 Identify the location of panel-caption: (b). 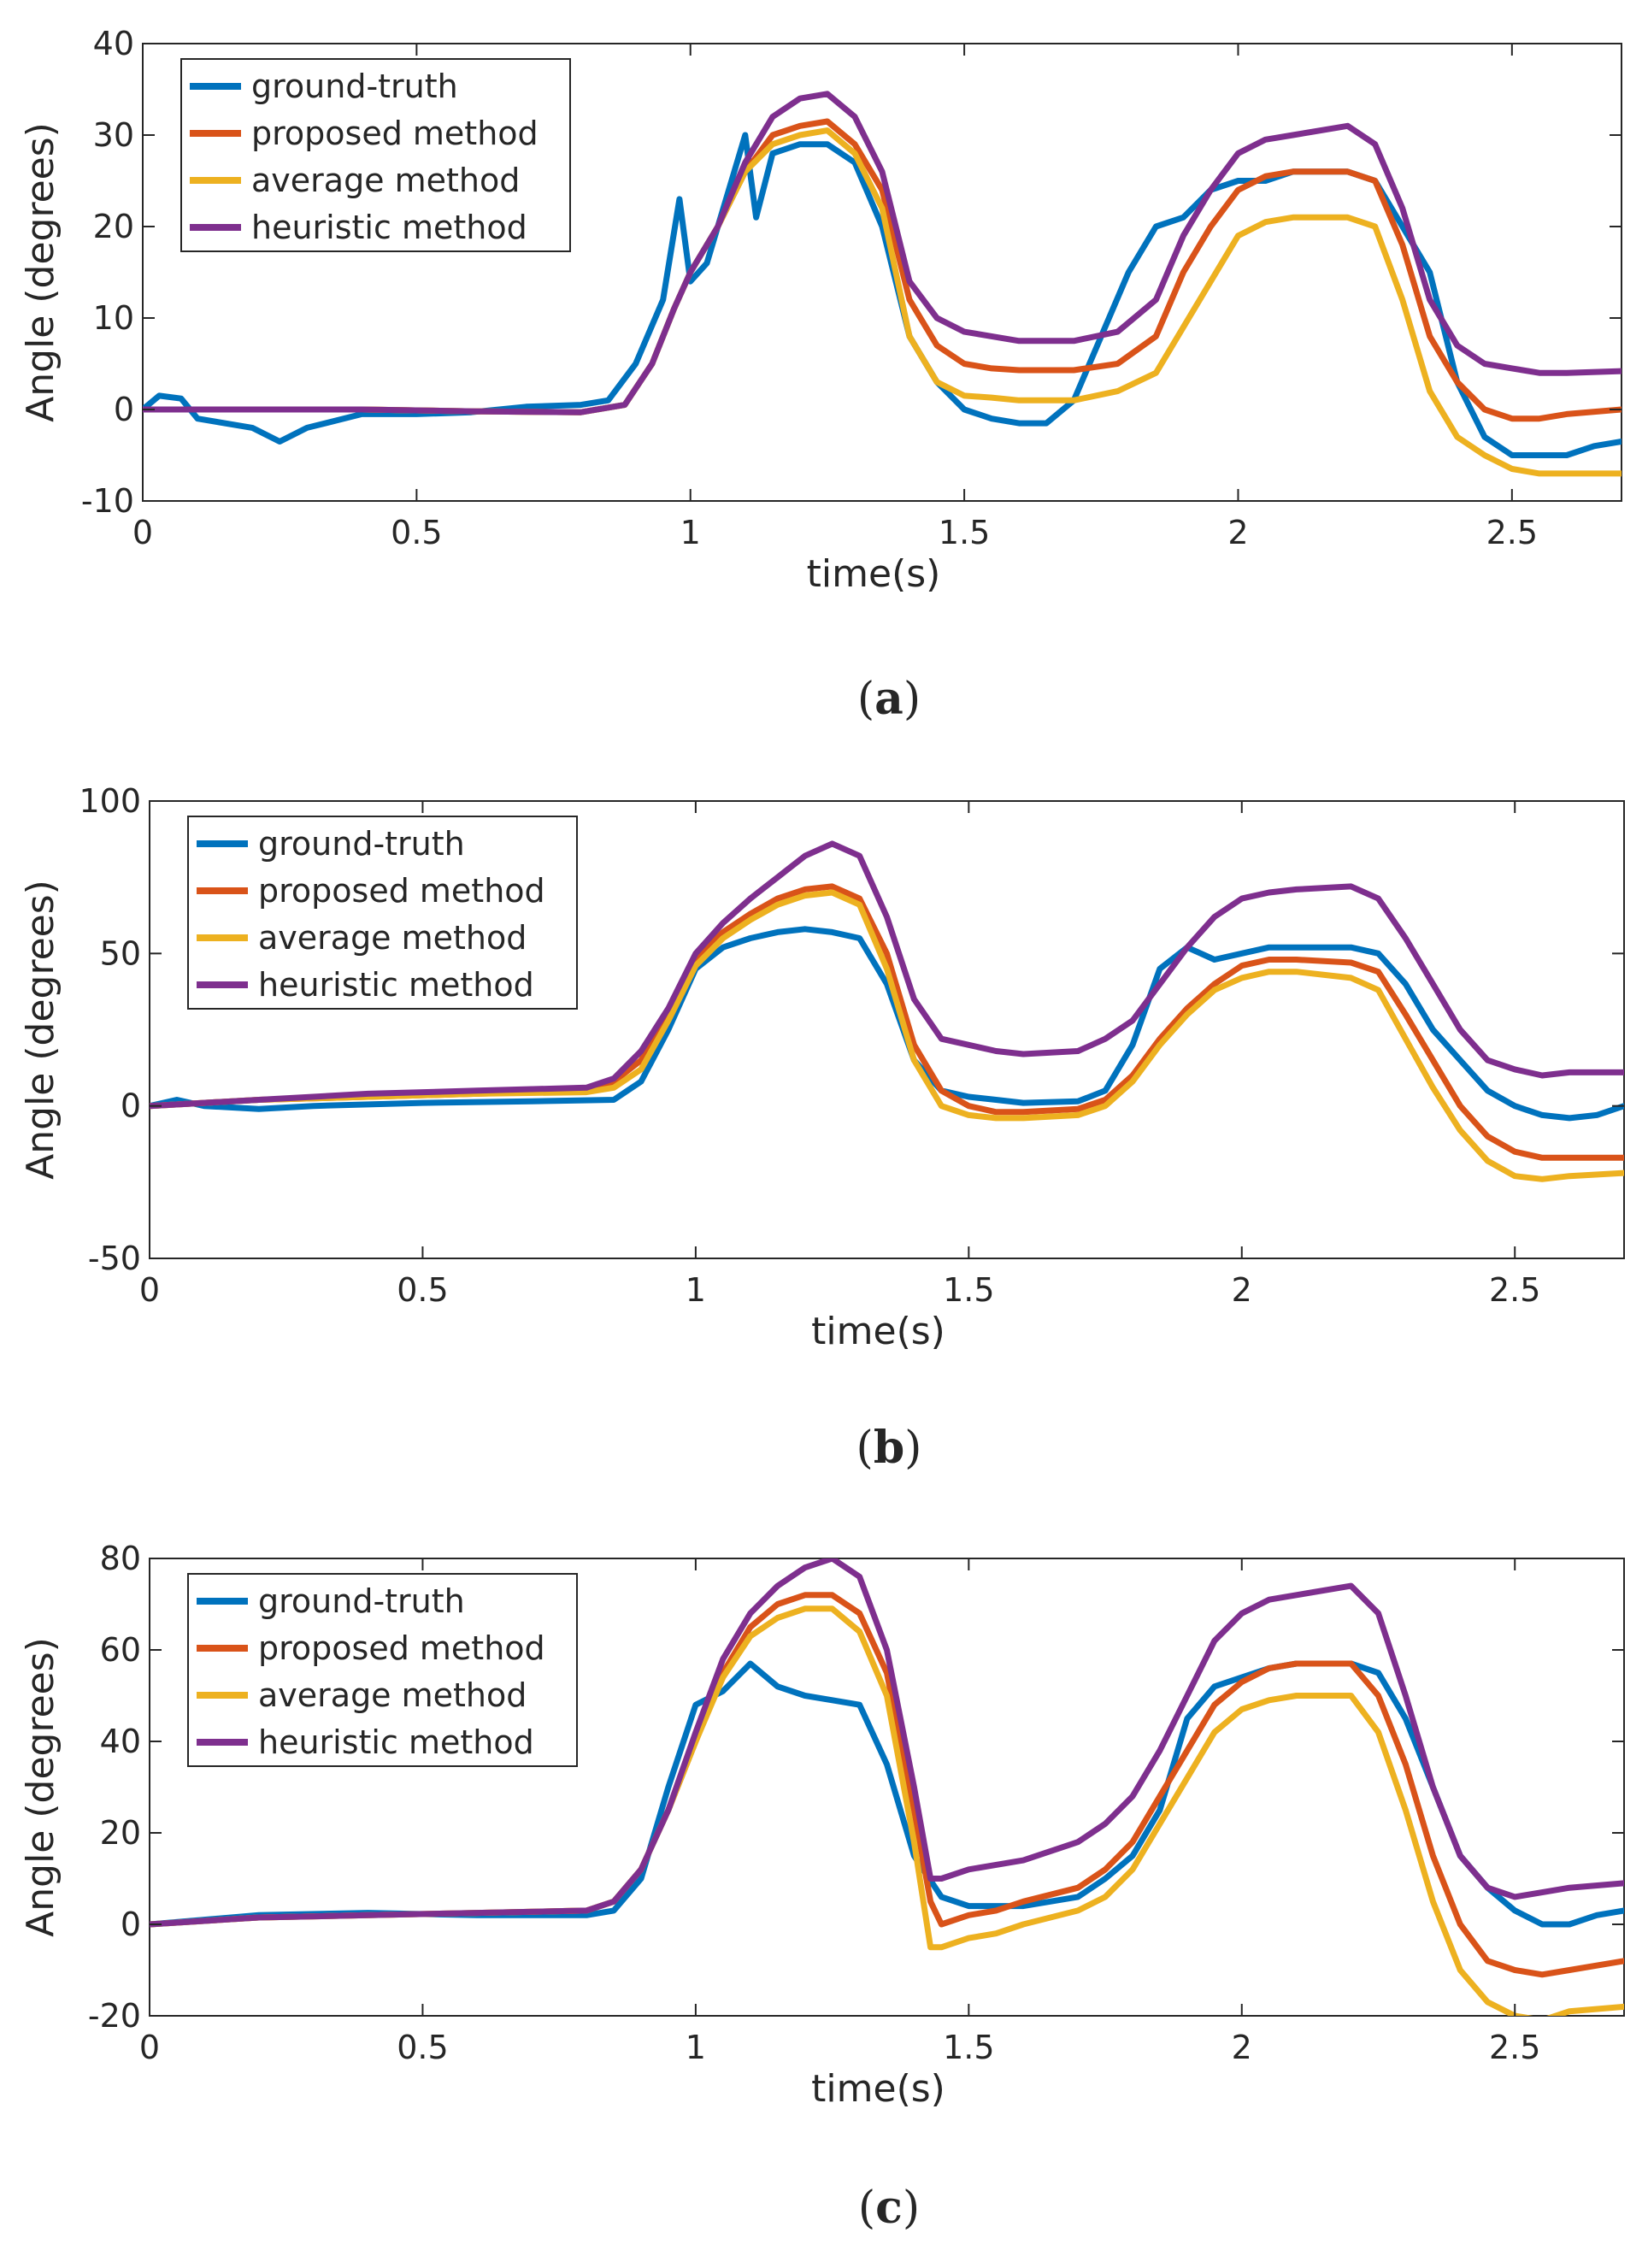
(889, 1448).